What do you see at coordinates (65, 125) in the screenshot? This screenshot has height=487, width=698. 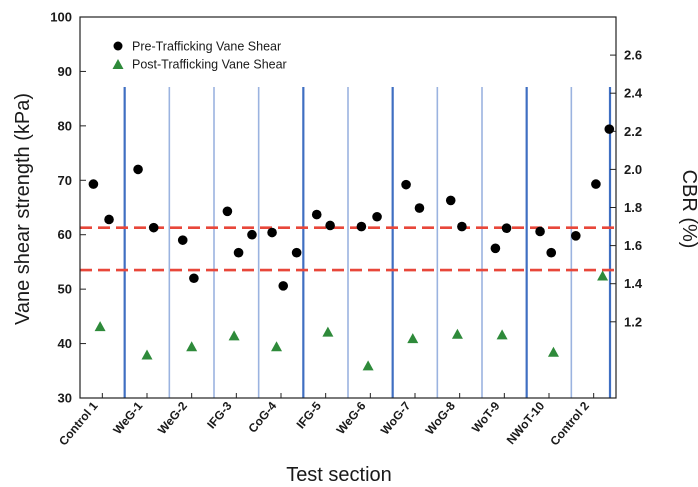 I see `y-tick-label: 80` at bounding box center [65, 125].